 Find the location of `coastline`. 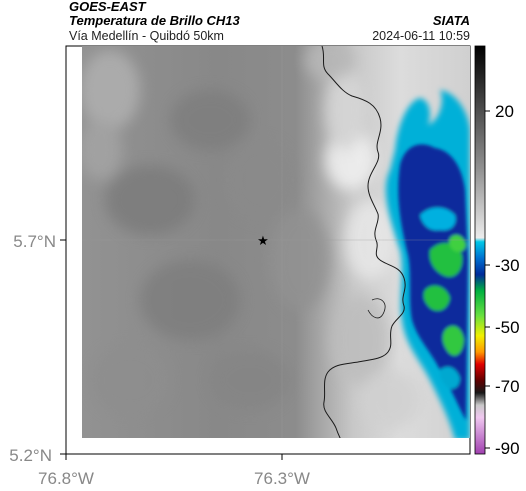

coastline is located at coordinates (363, 242).